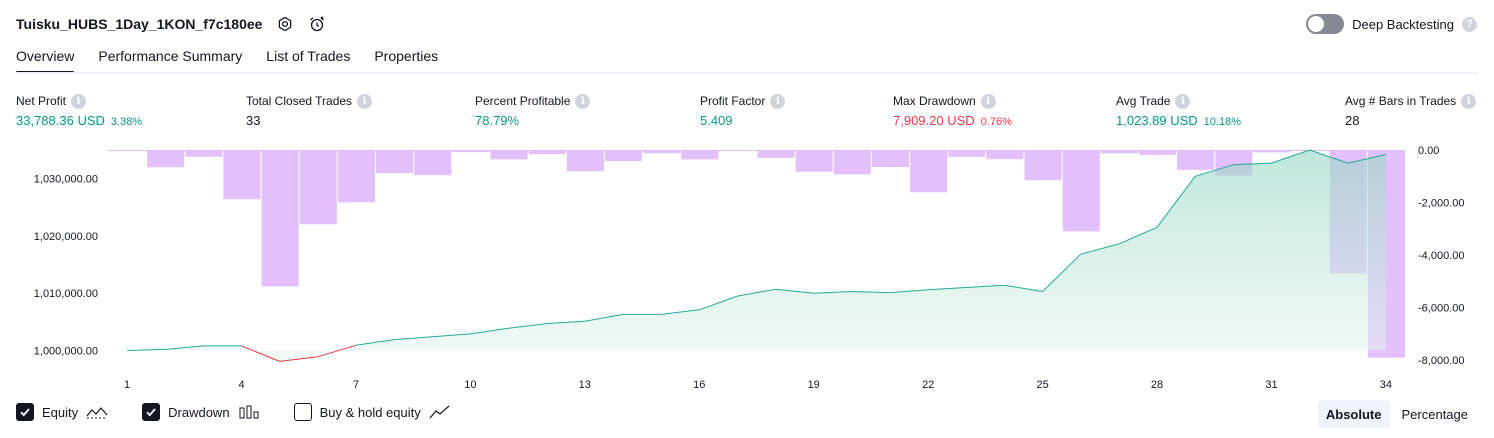  I want to click on metric-label: Net Profit, so click(41, 101).